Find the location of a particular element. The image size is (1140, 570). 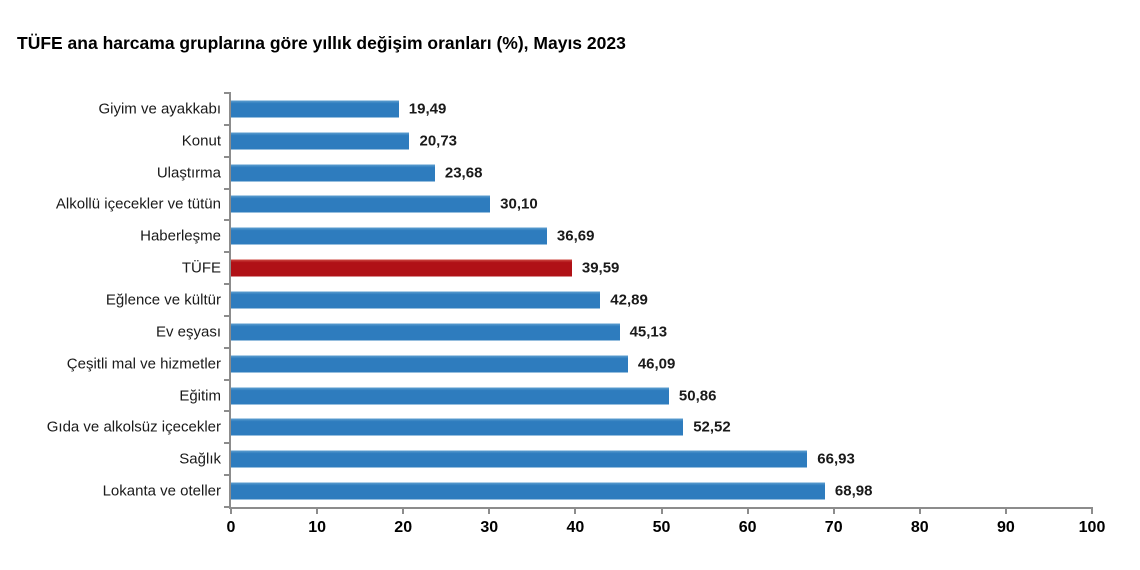

category-label: Lokanta ve oteller is located at coordinates (161, 491).